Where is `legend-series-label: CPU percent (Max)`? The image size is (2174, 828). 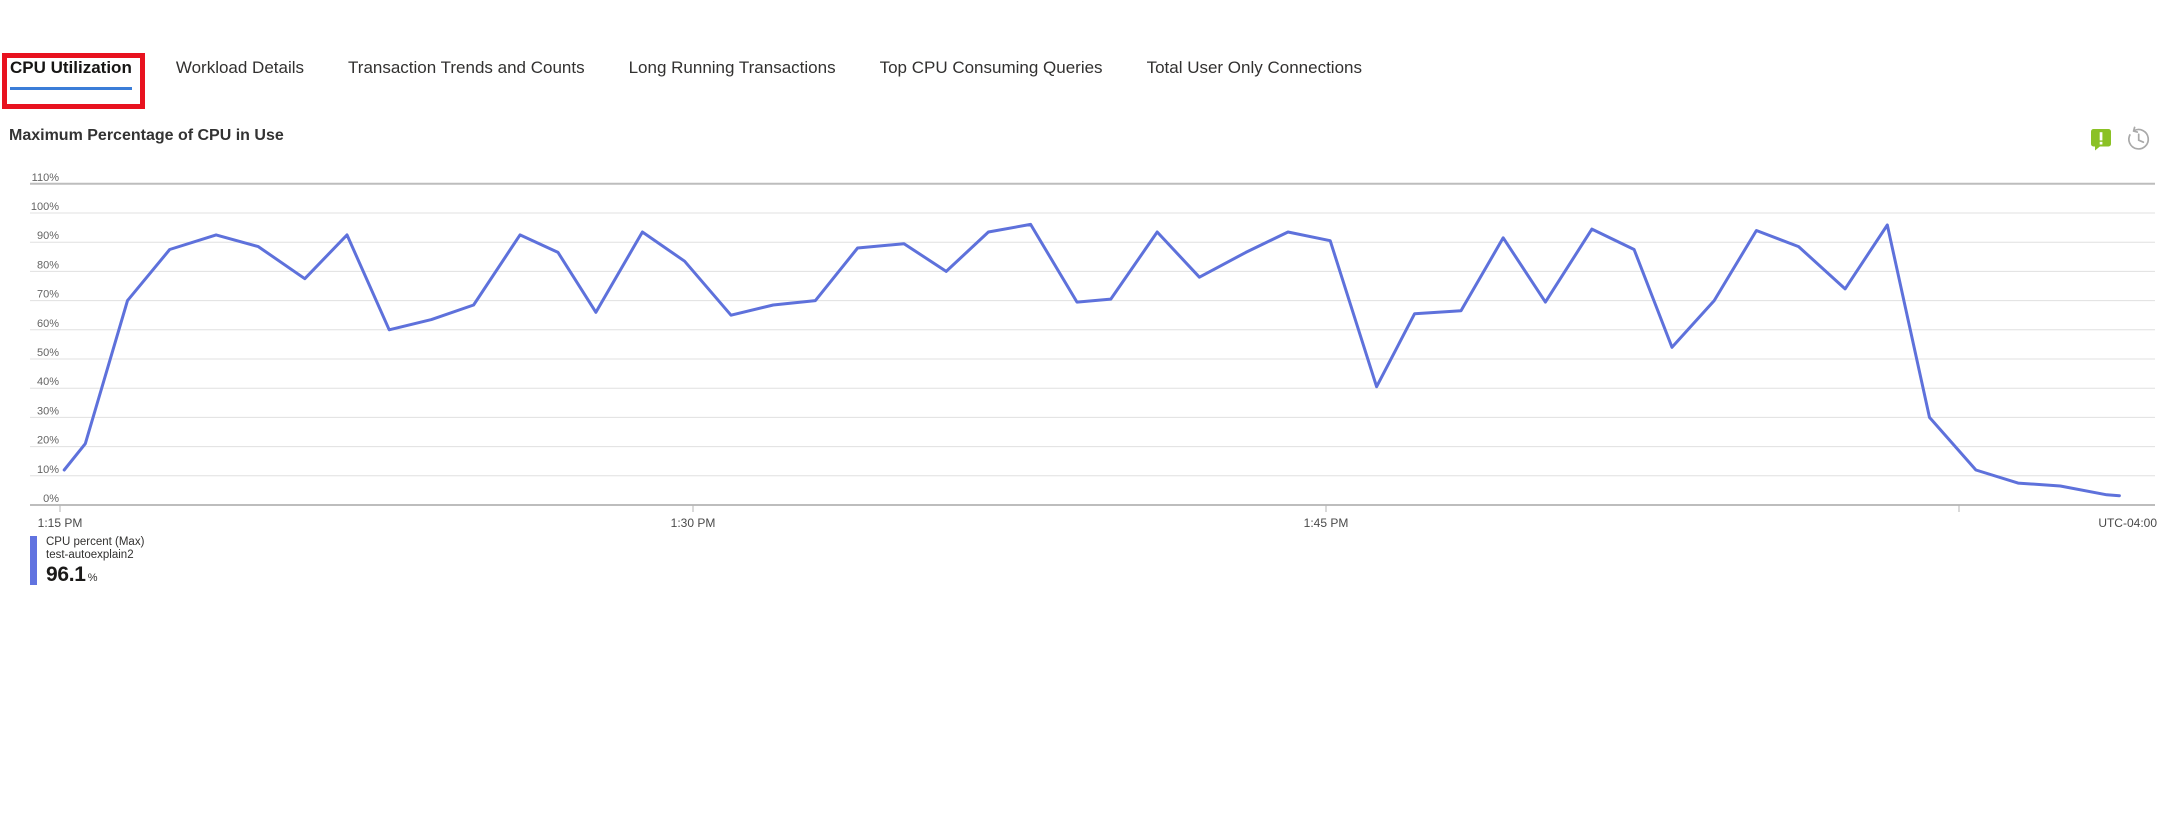 legend-series-label: CPU percent (Max) is located at coordinates (95, 542).